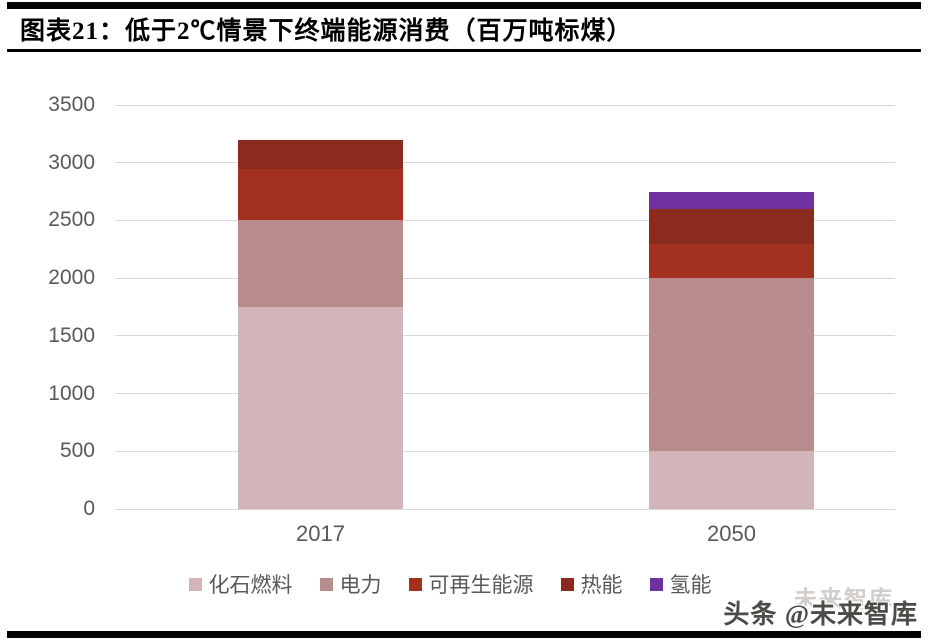 The height and width of the screenshot is (641, 928). I want to click on legend: 化石燃料 电力 可再生能源 热能 氢能, so click(450, 584).